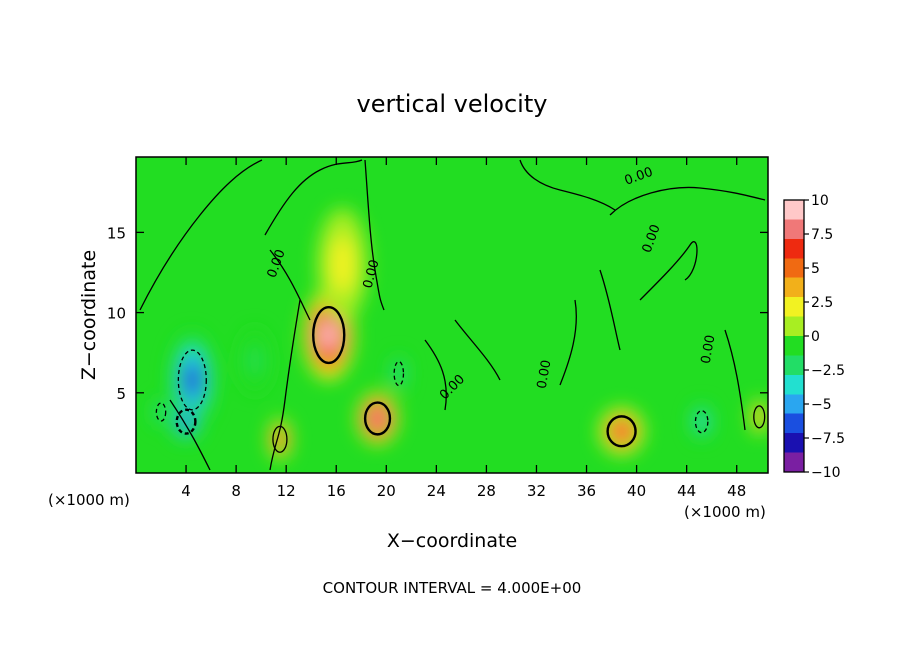 This screenshot has height=654, width=904. I want to click on x-tick-label: 28, so click(486, 491).